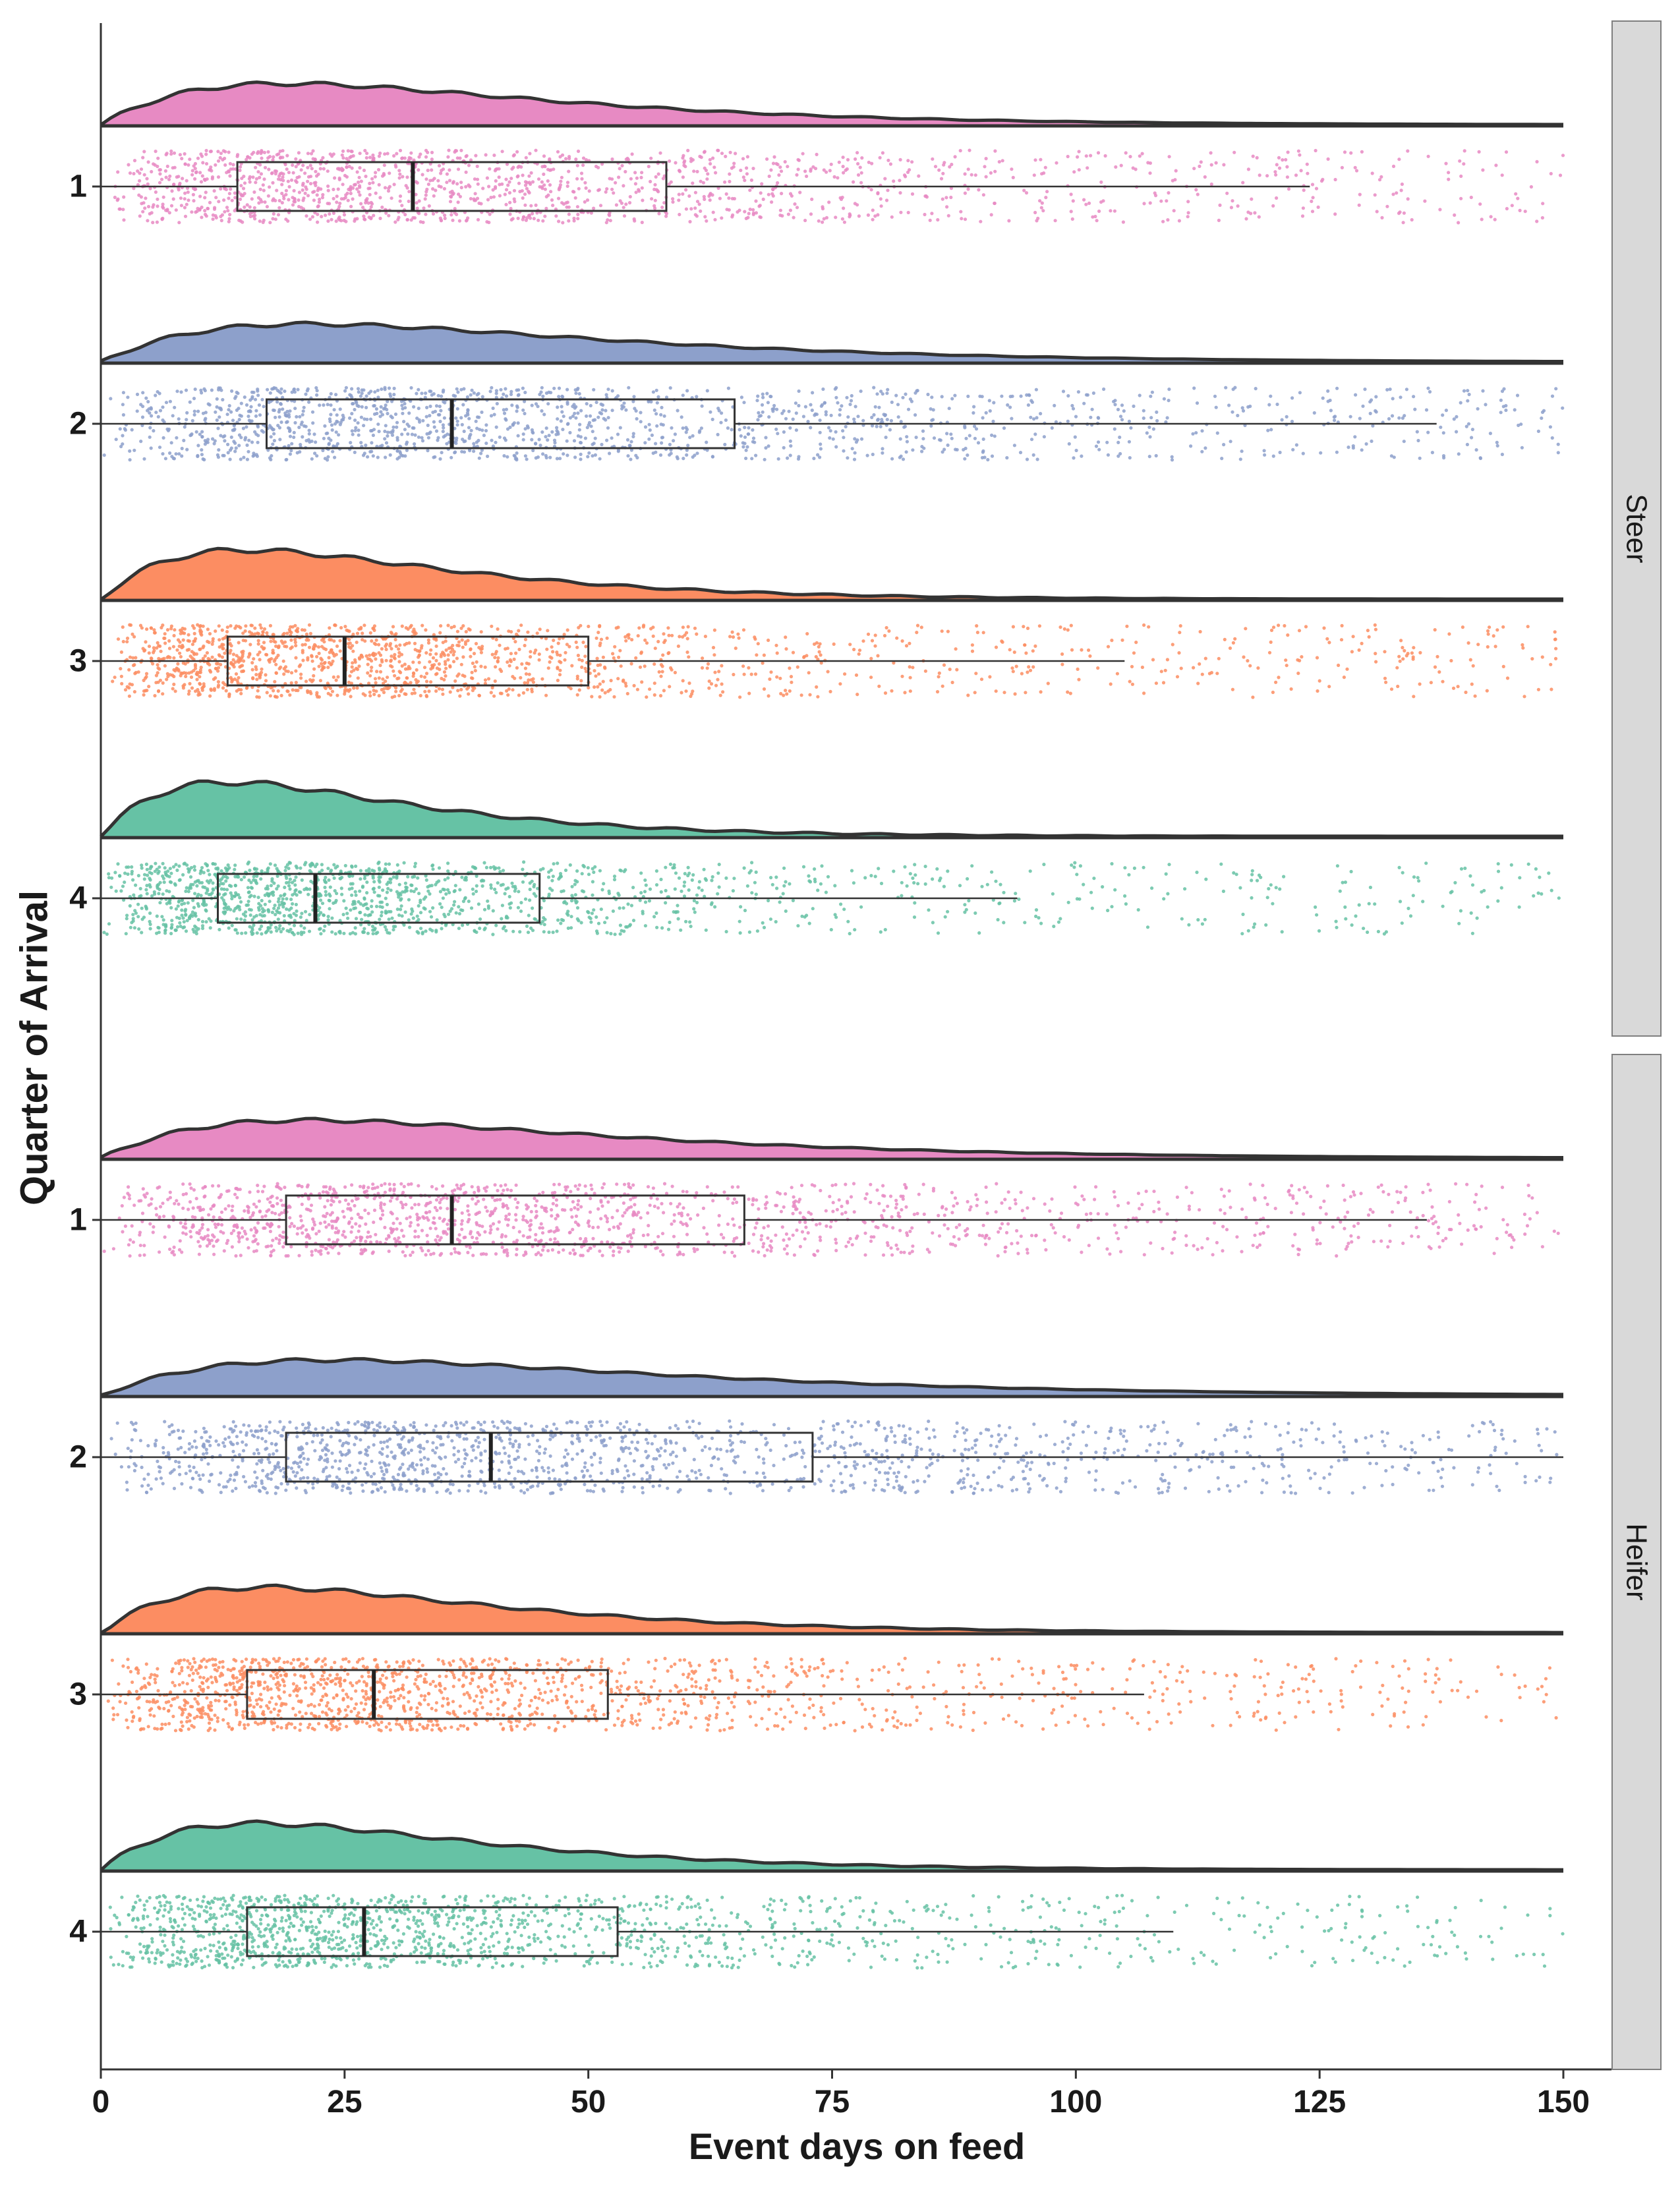  Describe the element at coordinates (78, 187) in the screenshot. I see `y-tick-label: 1` at that location.